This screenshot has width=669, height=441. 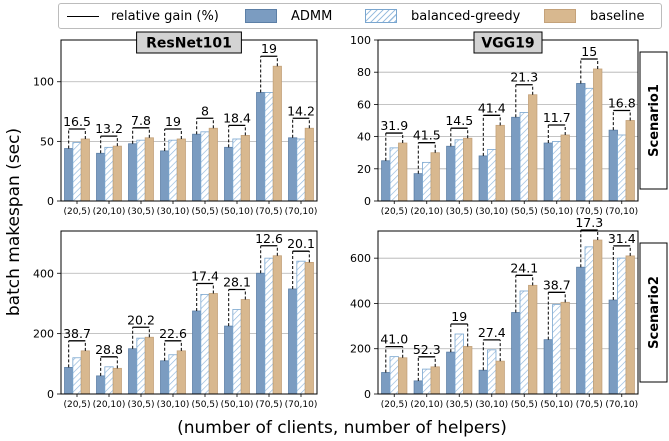 I want to click on y-tick-label: 60, so click(x=364, y=104).